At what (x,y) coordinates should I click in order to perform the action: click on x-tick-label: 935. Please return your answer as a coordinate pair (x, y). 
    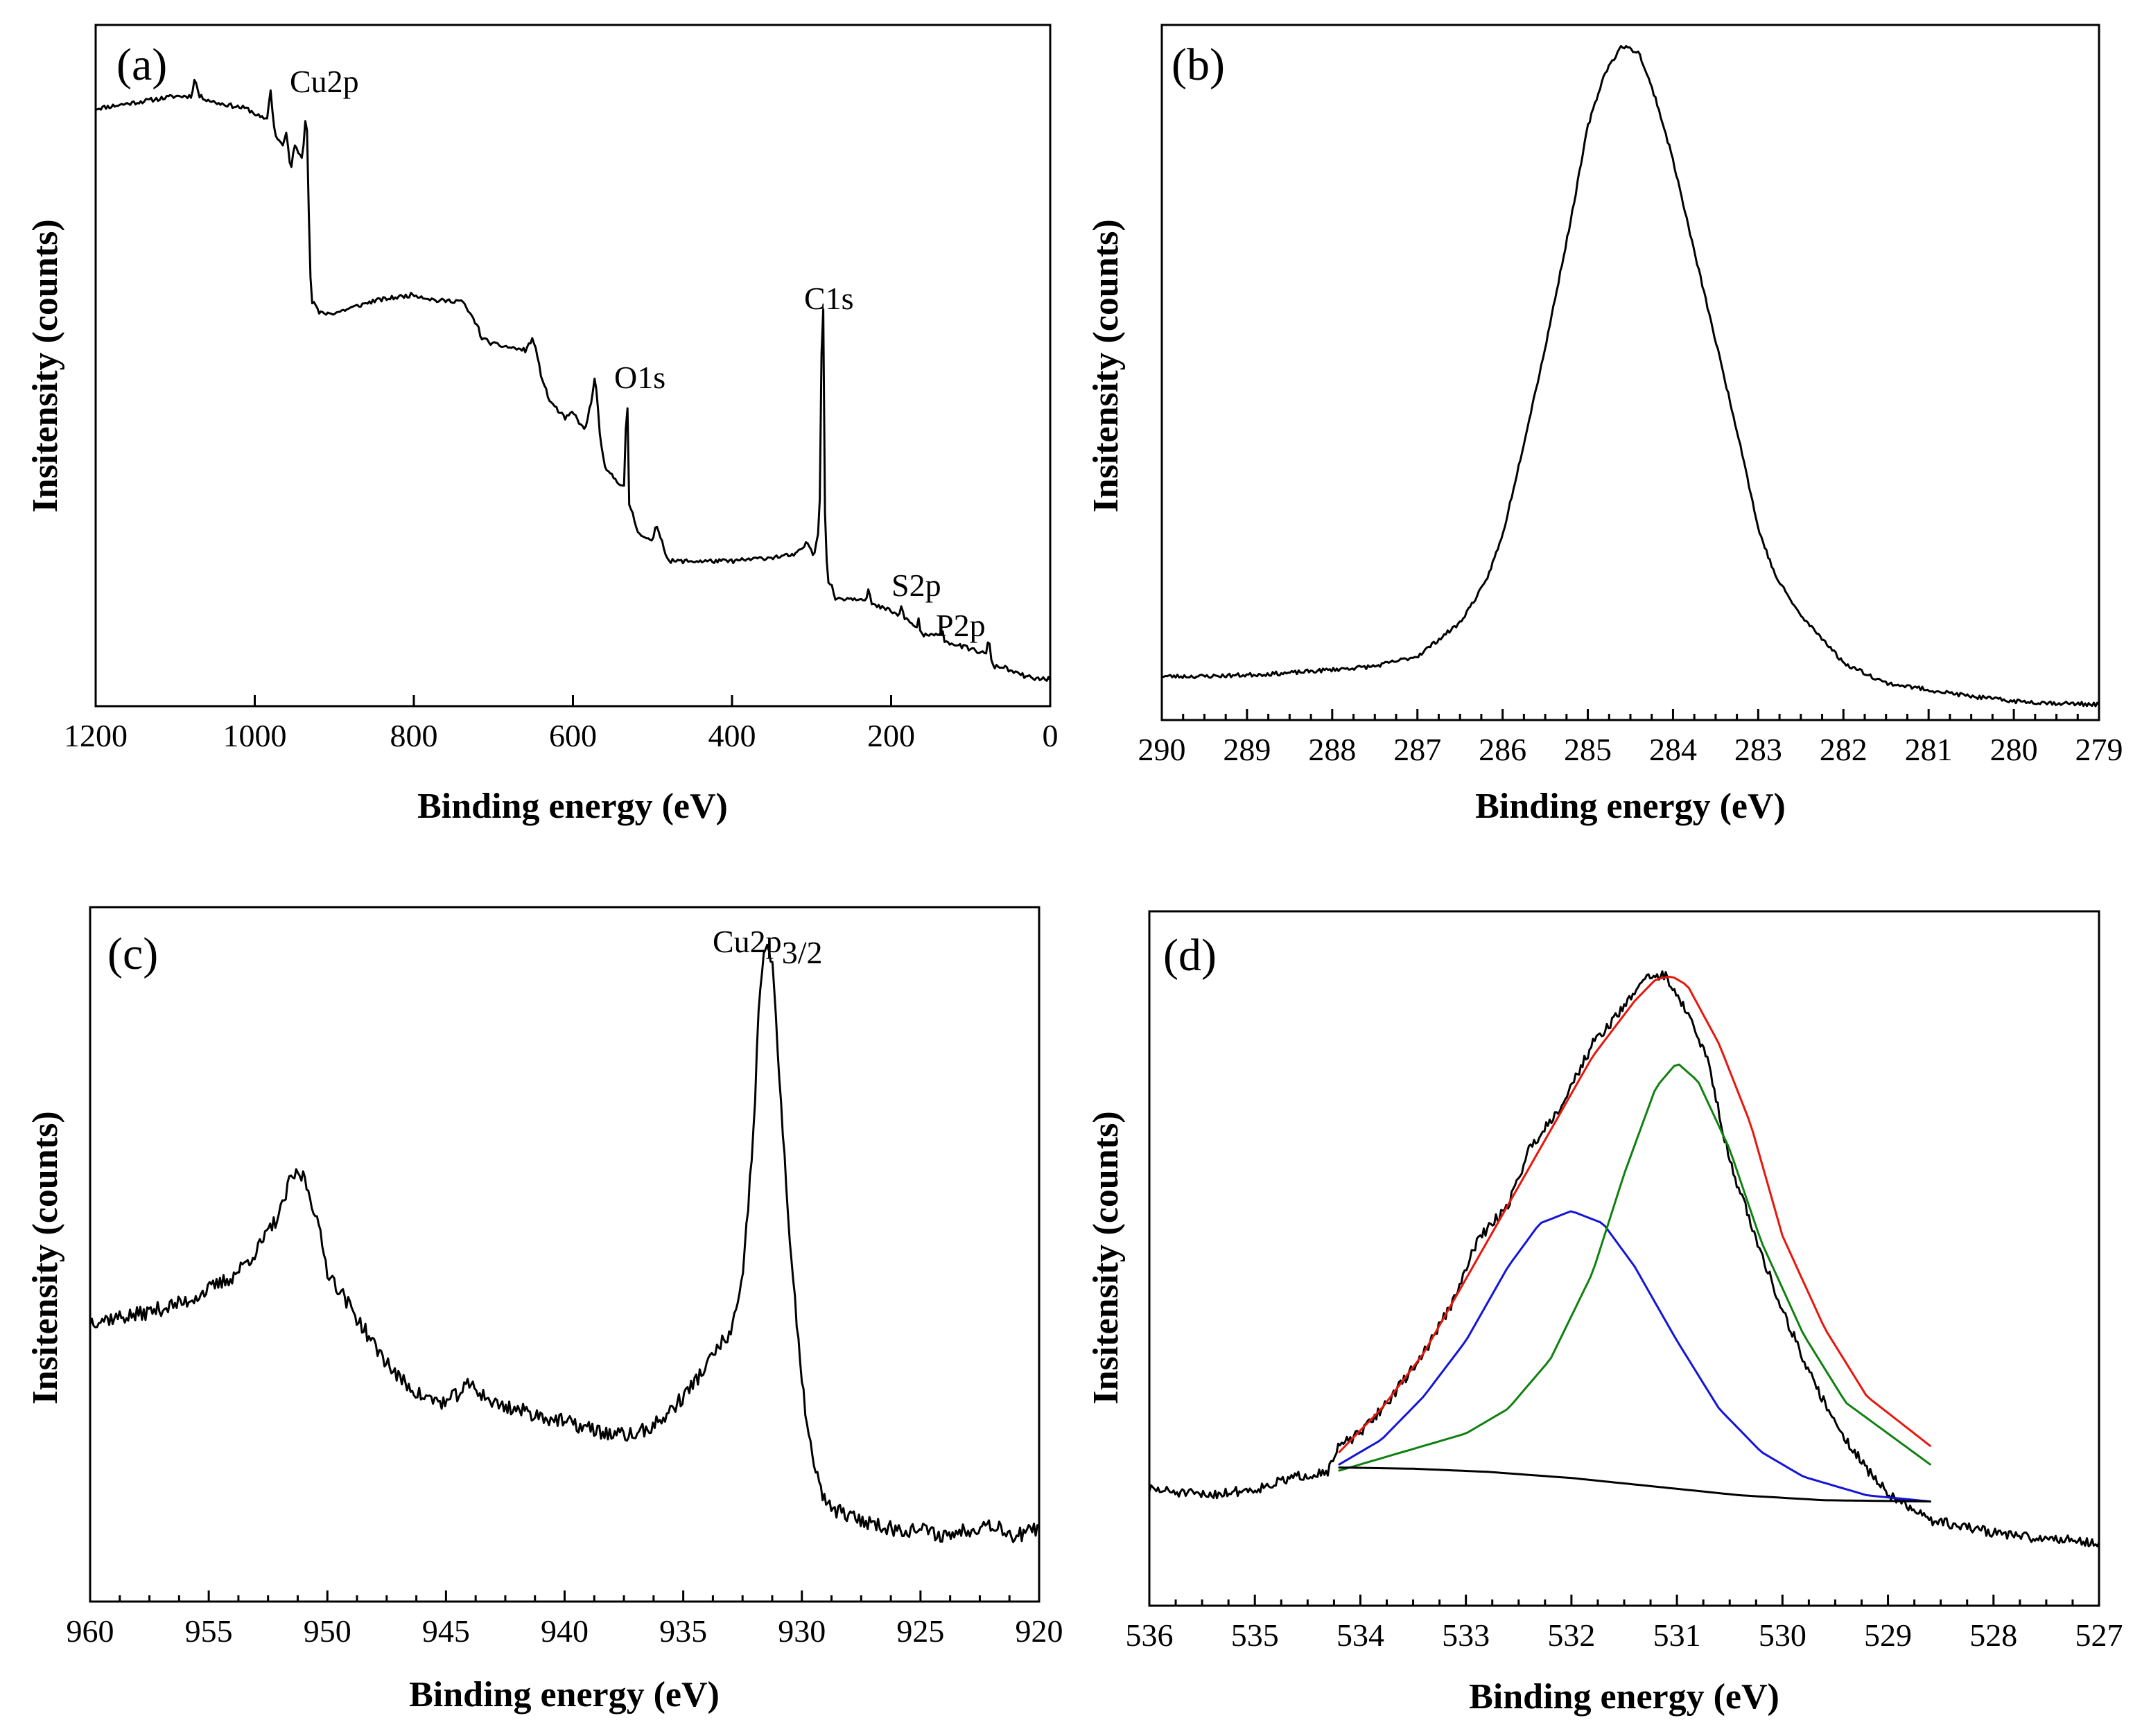
    Looking at the image, I should click on (683, 1631).